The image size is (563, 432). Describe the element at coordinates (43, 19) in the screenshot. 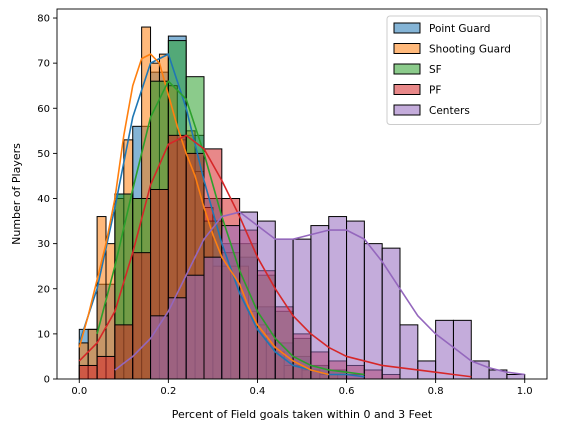

I see `y-tick-label: 80` at that location.